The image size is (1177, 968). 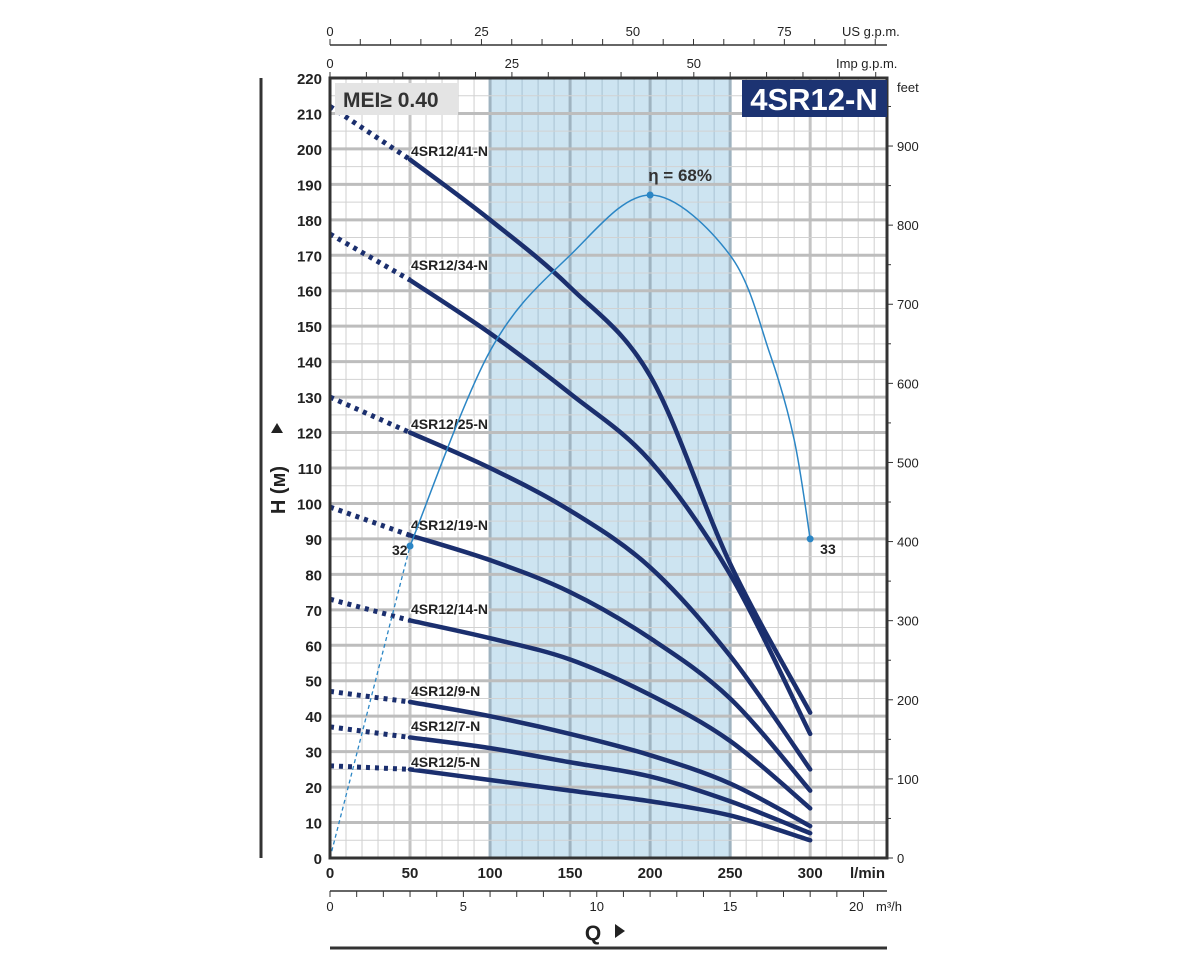 What do you see at coordinates (313, 611) in the screenshot?
I see `y-tick-label: 70` at bounding box center [313, 611].